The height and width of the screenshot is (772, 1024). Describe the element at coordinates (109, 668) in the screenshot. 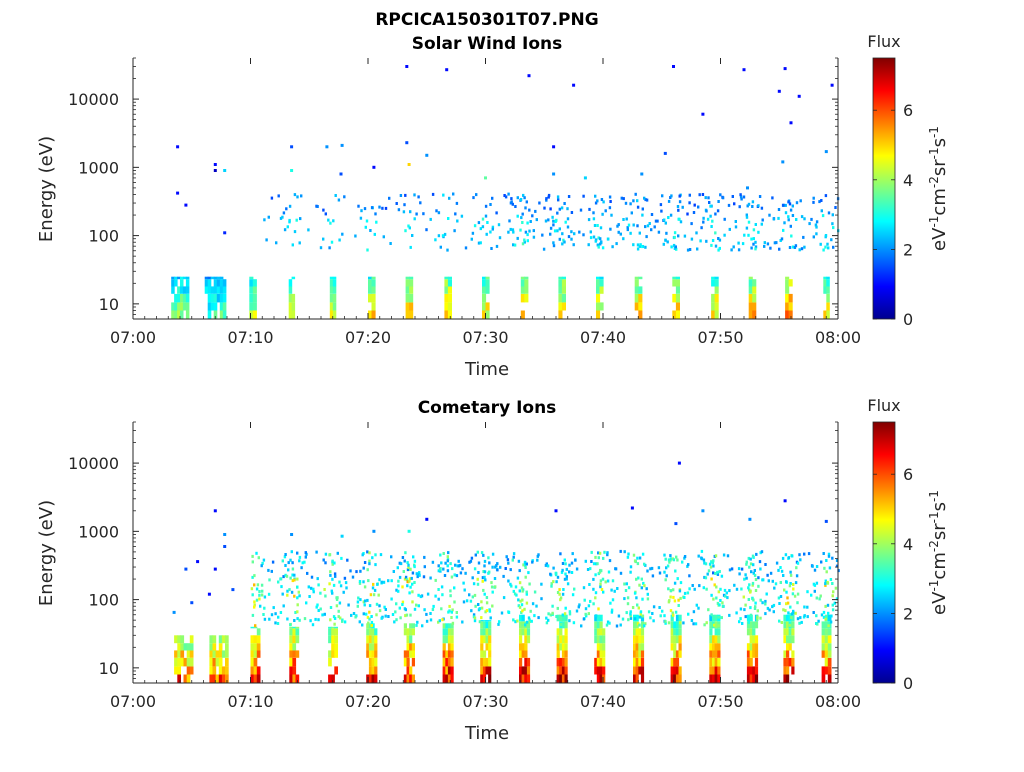

I see `y-tick-label: 10` at that location.